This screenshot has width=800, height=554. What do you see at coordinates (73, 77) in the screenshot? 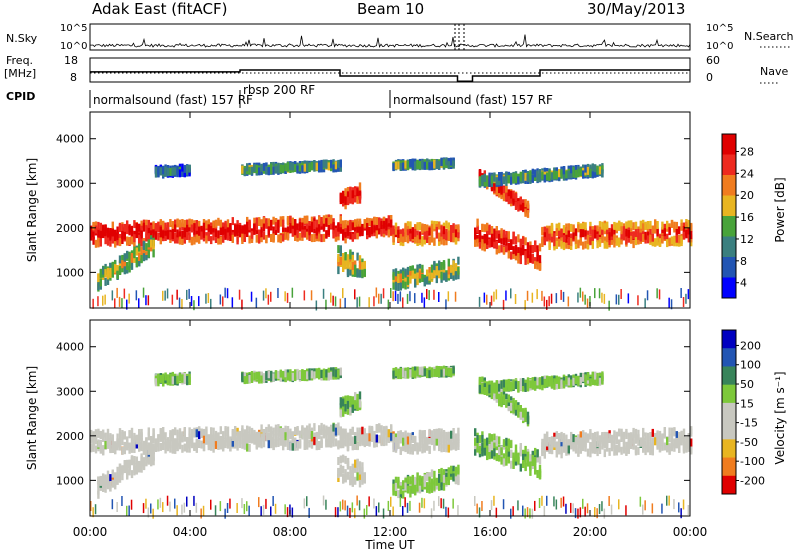
I see `freq-tick-bottom: 8` at bounding box center [73, 77].